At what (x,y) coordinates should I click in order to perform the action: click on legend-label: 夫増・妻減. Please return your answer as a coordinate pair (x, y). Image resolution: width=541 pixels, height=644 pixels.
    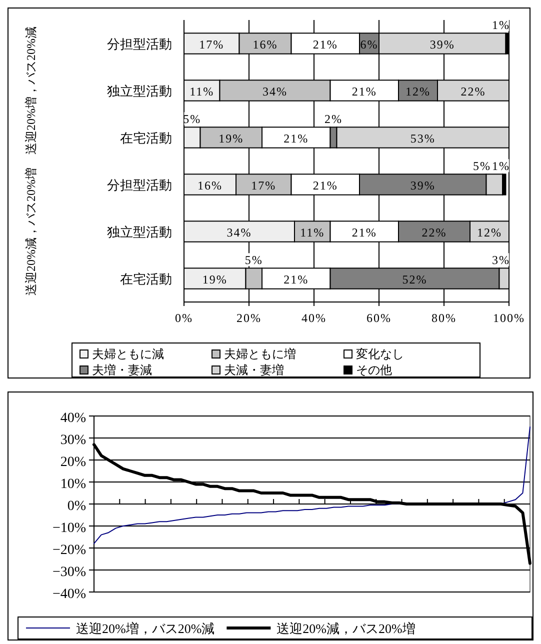
    Looking at the image, I should click on (122, 370).